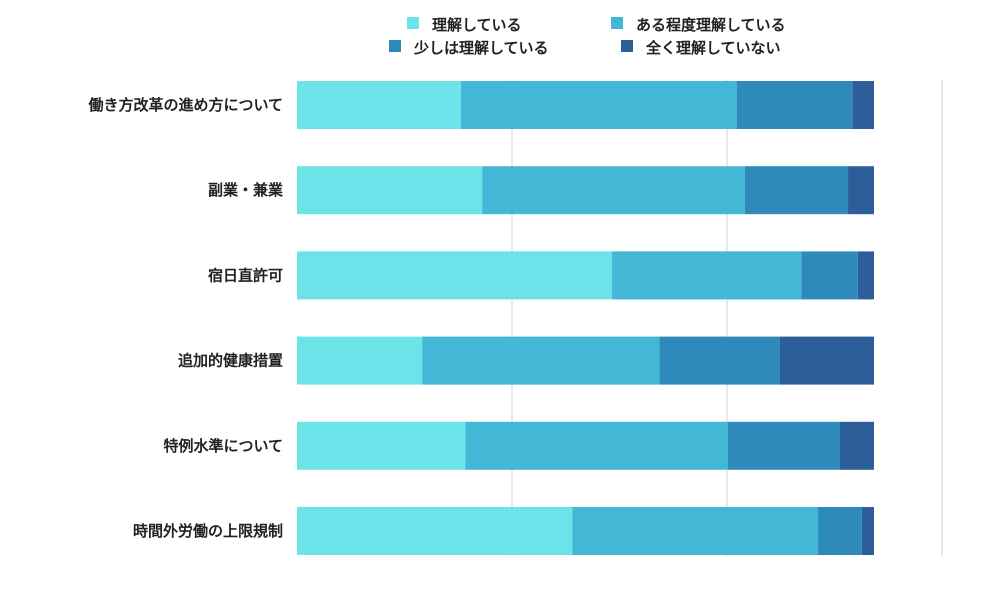  Describe the element at coordinates (713, 48) in the screenshot. I see `legend-label: 全く理解していない` at that location.